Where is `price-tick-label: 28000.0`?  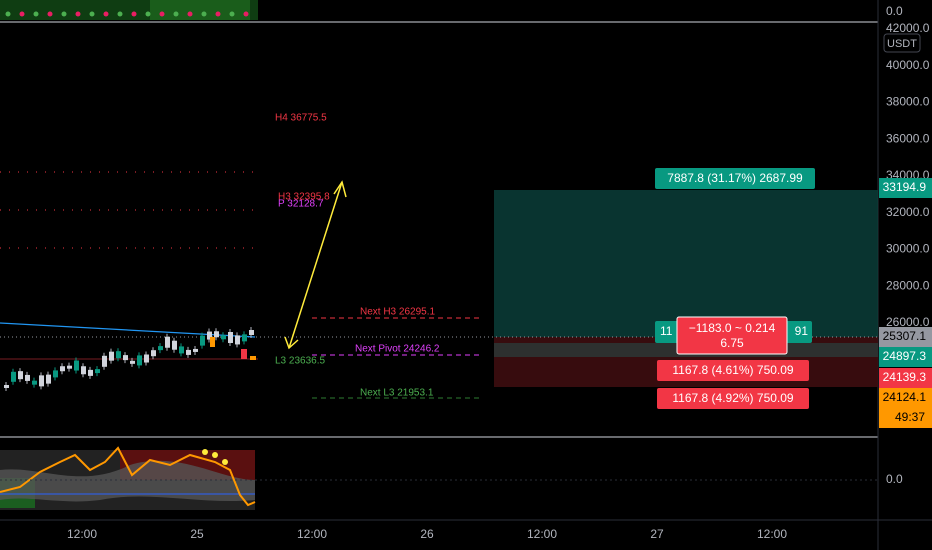
price-tick-label: 28000.0 is located at coordinates (908, 285).